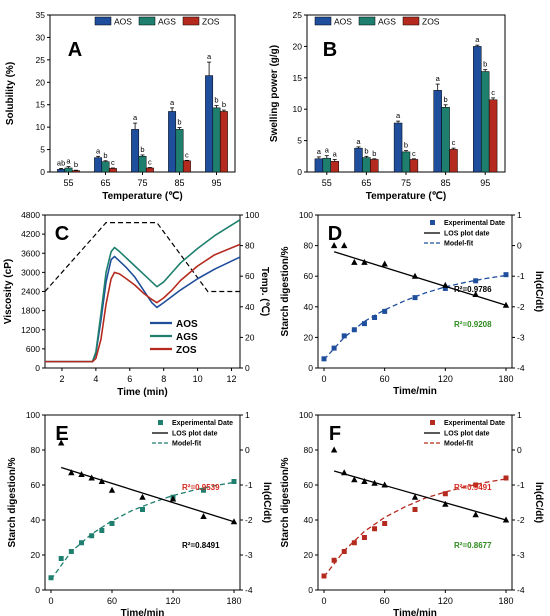 Image resolution: width=550 pixels, height=616 pixels. I want to click on panel-d-y2-axis-label: ln(dC/dt), so click(538, 291).